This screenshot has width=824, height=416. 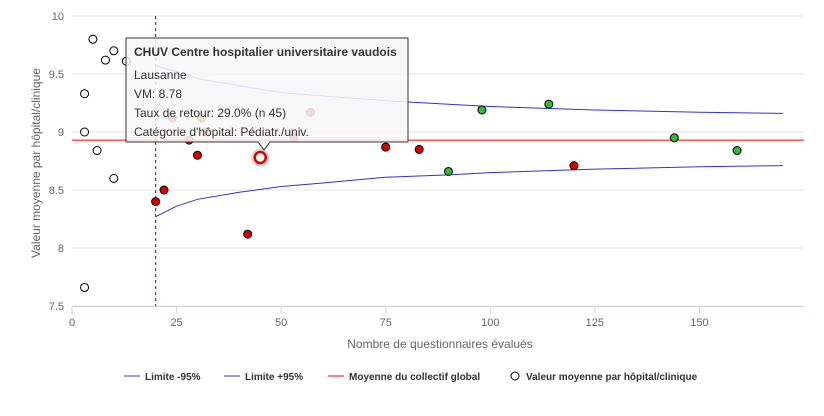 What do you see at coordinates (160, 75) in the screenshot?
I see `tooltip-line: Lausanne` at bounding box center [160, 75].